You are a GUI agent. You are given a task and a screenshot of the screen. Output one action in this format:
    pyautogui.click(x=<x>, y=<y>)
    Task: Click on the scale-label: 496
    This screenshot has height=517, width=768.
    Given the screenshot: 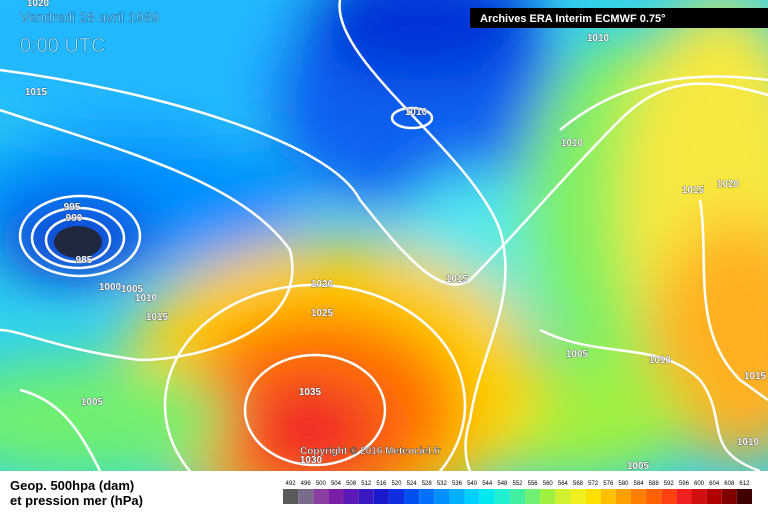 What is the action you would take?
    pyautogui.click(x=306, y=484)
    